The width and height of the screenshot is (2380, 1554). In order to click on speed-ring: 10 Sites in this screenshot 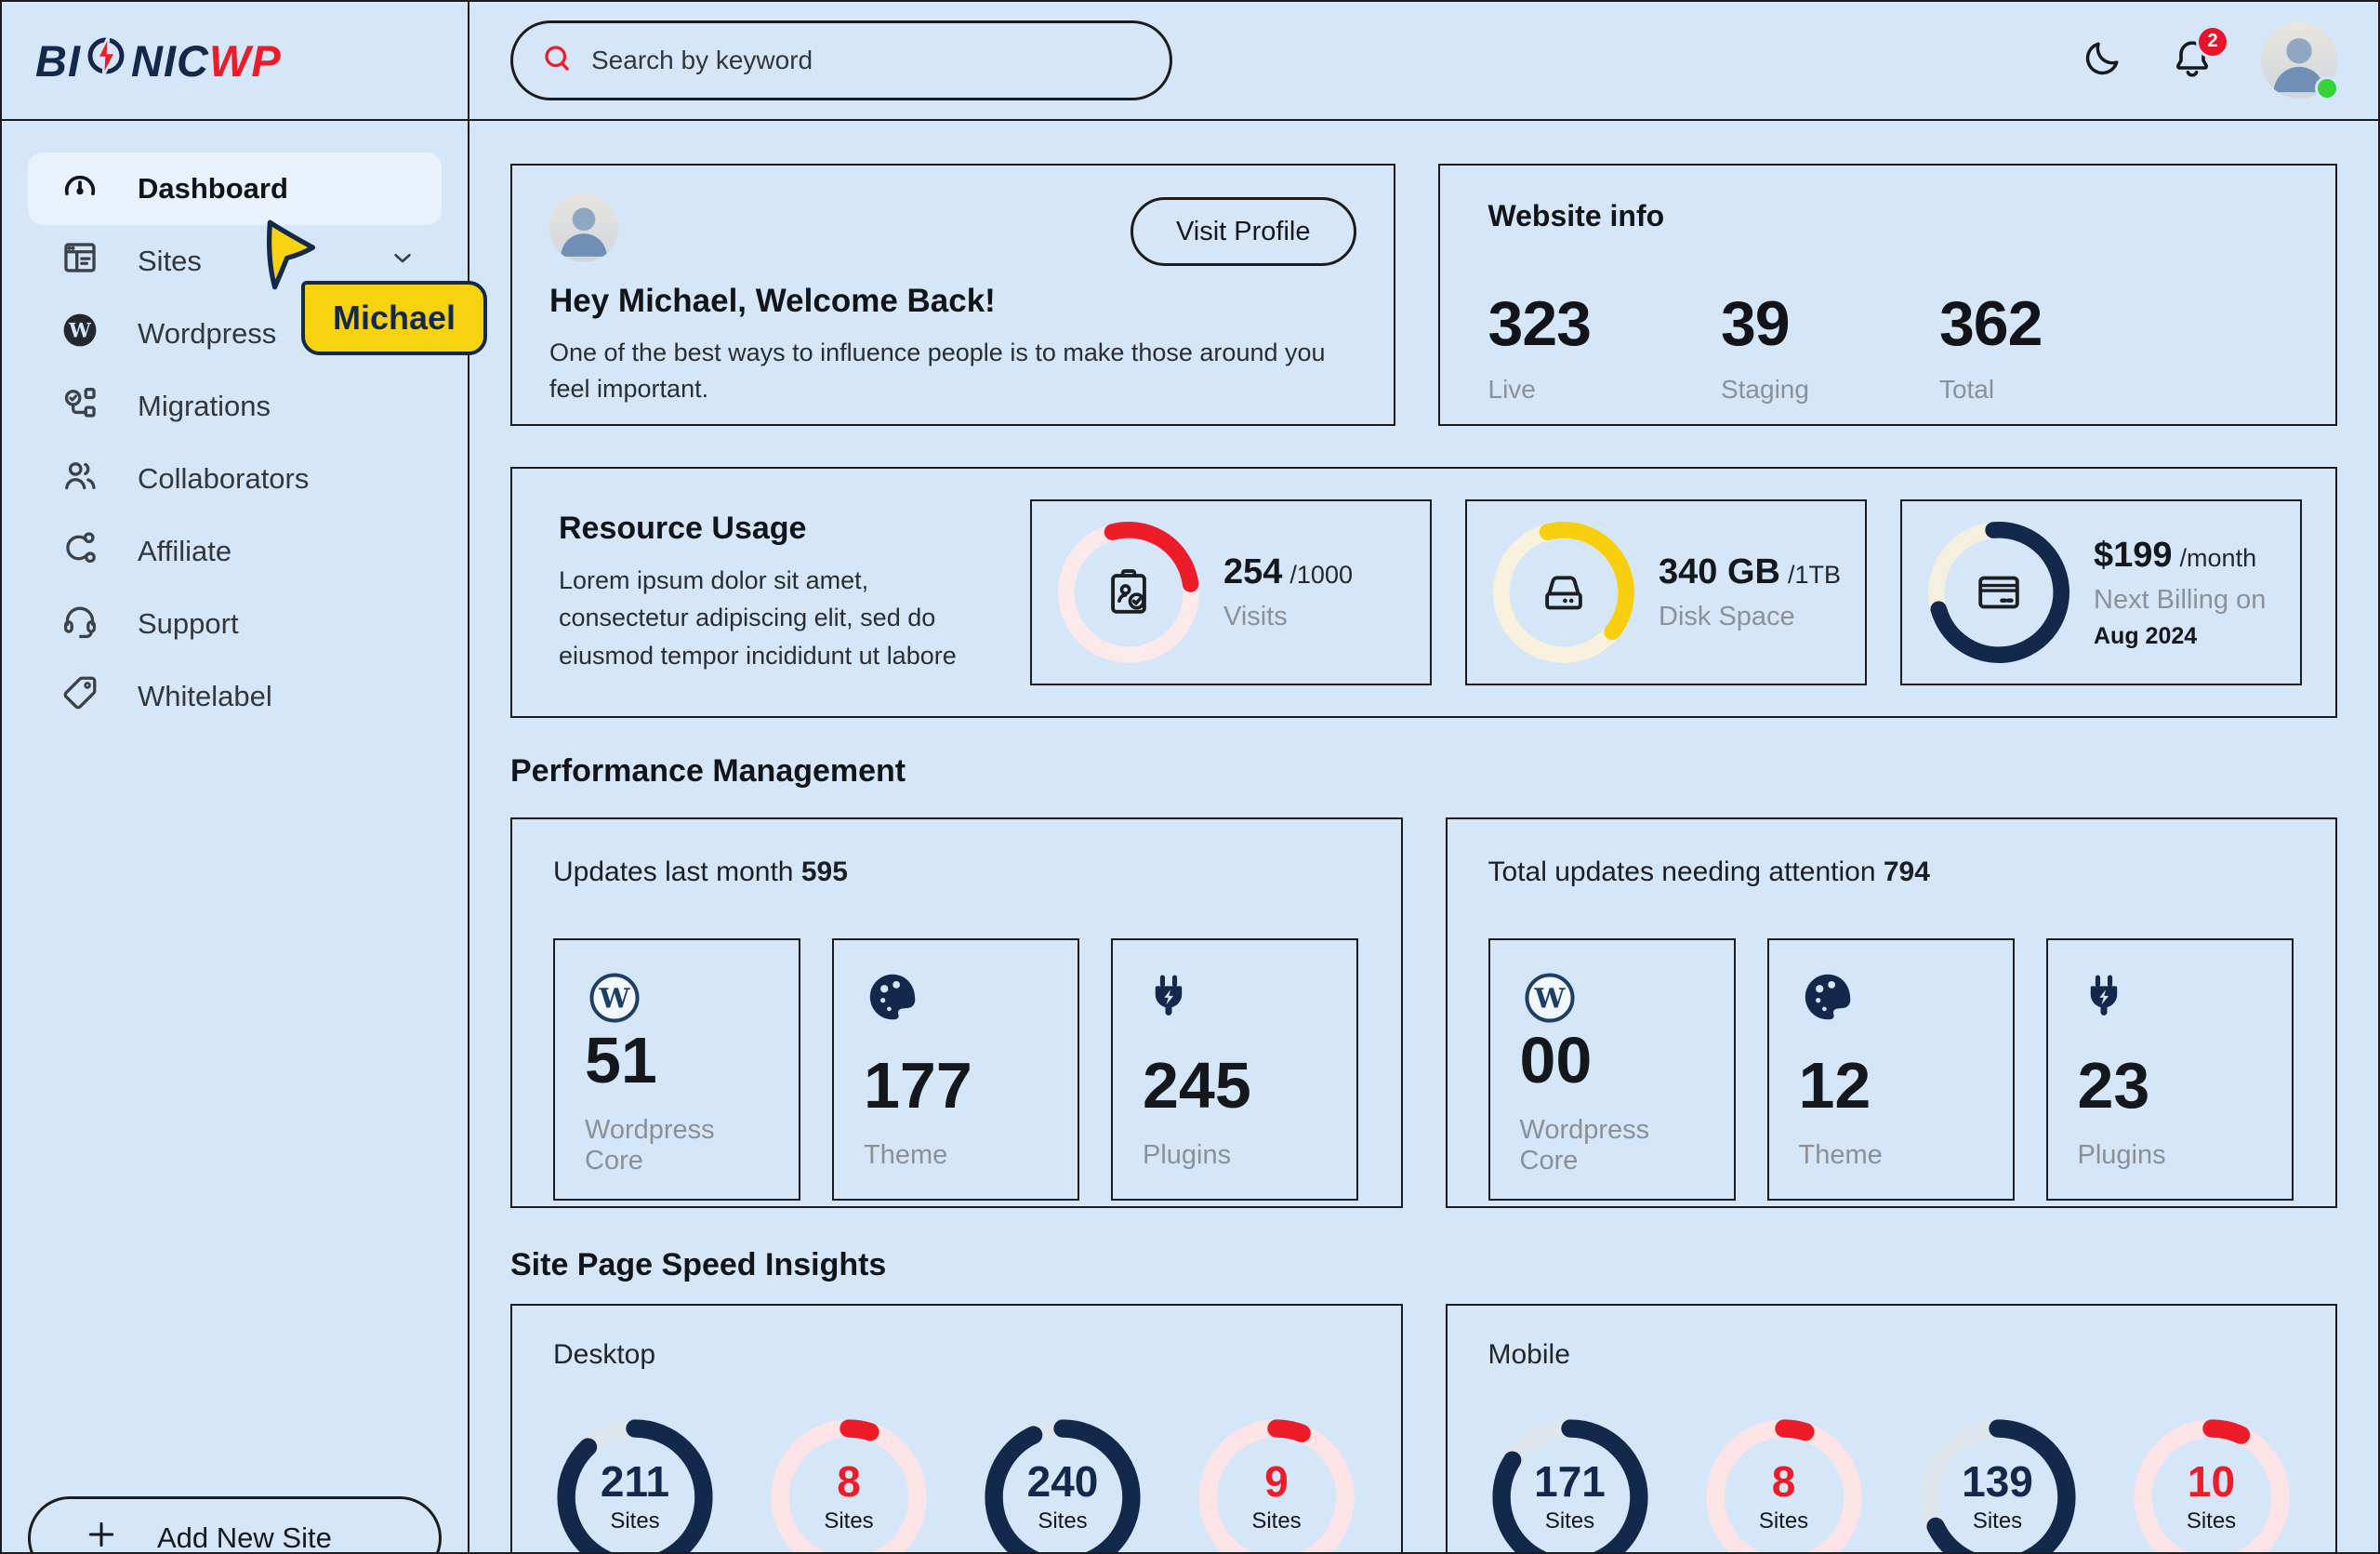, I will do `click(2212, 1483)`.